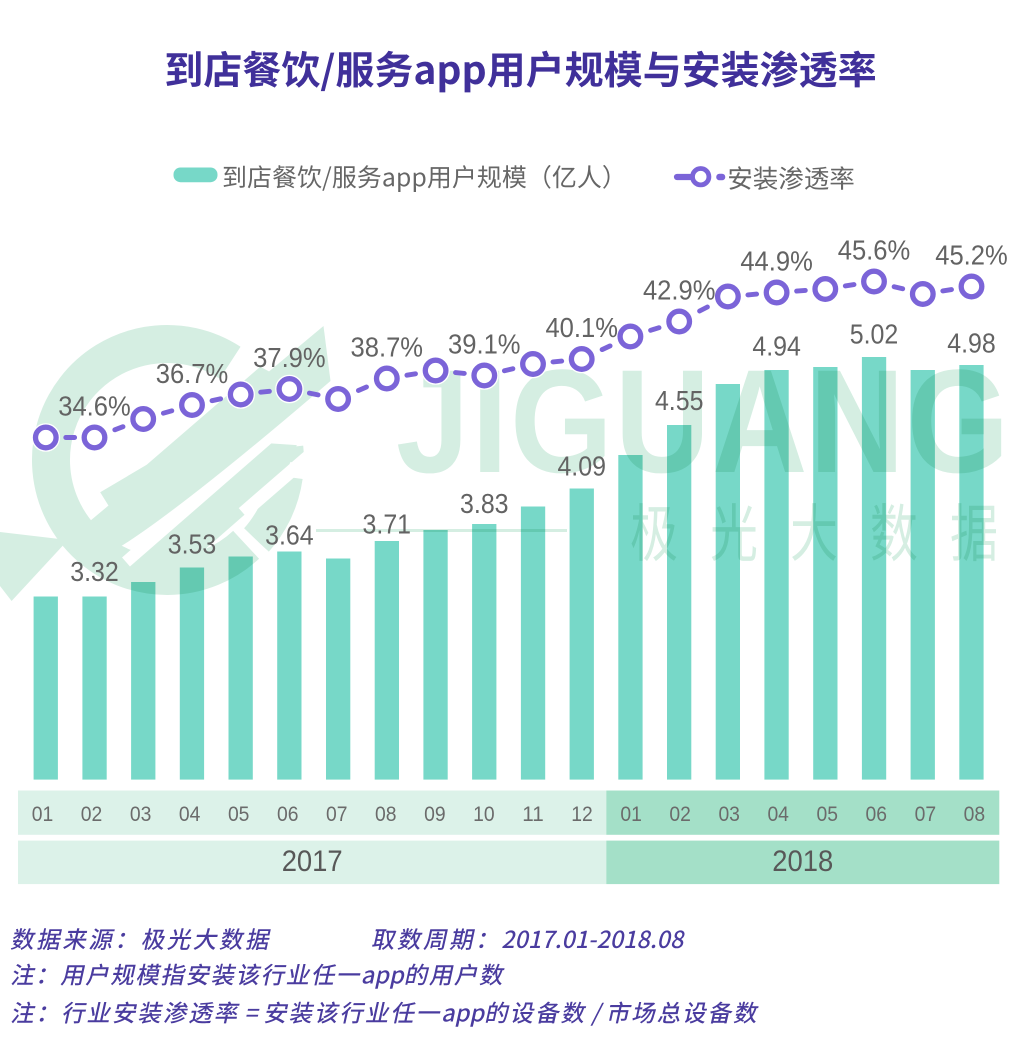 Image resolution: width=1024 pixels, height=1063 pixels. Describe the element at coordinates (94, 406) in the screenshot. I see `svg-text: 34.6%` at that location.